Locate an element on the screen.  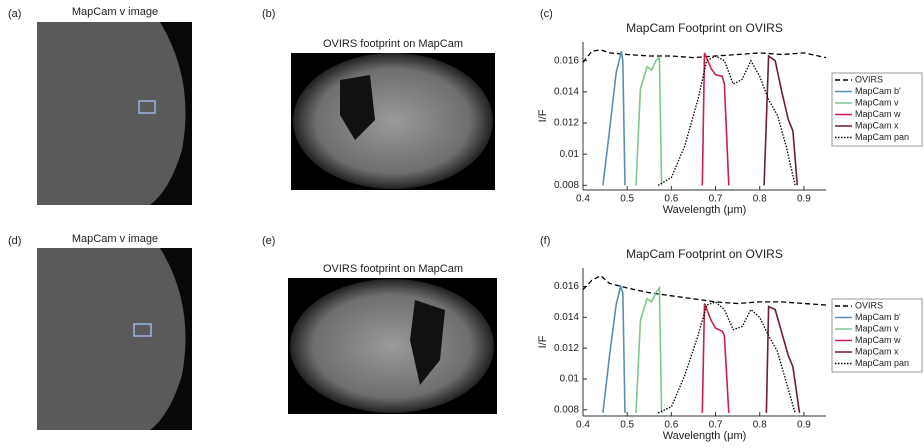
panel-label: (b) is located at coordinates (268, 14).